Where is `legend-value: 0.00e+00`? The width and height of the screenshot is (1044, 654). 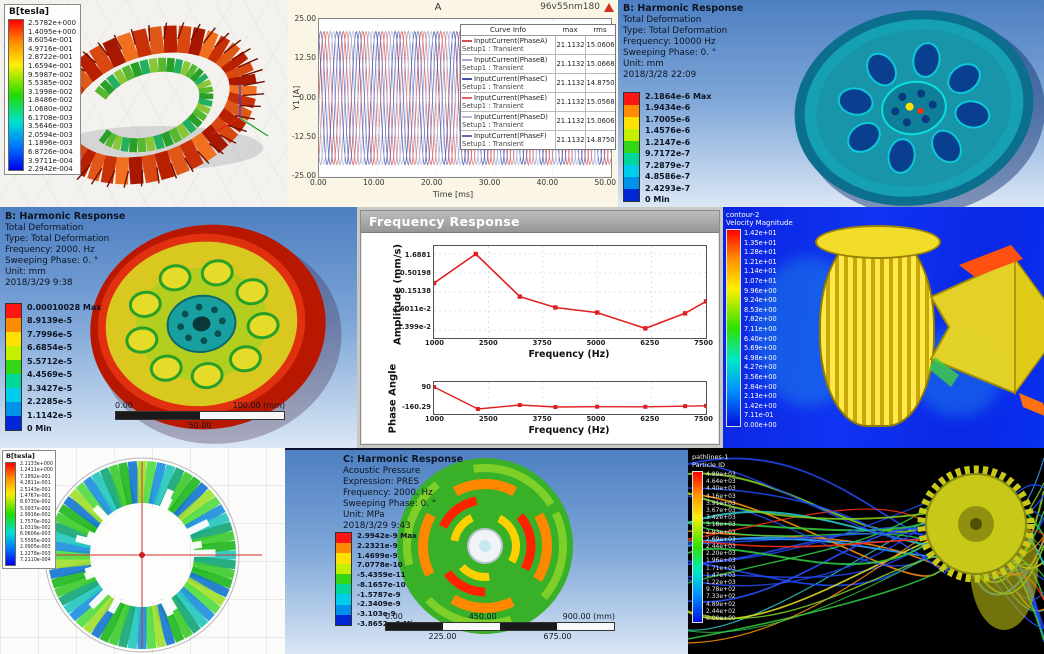 legend-value: 0.00e+00 is located at coordinates (721, 619).